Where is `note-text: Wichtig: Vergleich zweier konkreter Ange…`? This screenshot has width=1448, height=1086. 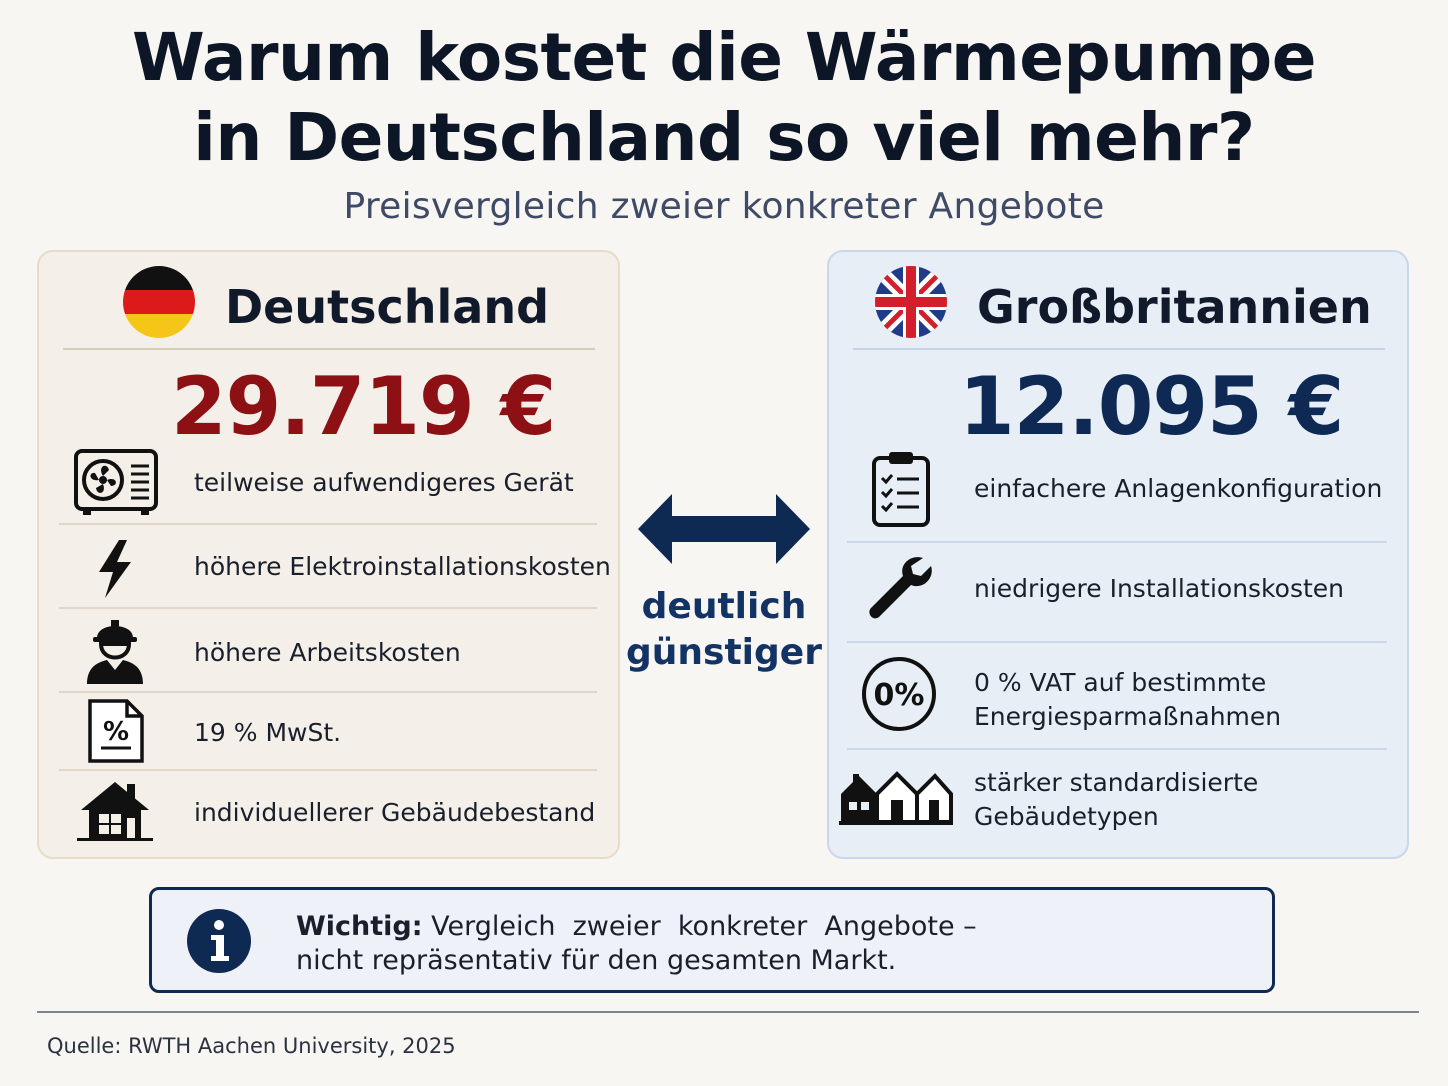 note-text: Wichtig: Vergleich zweier konkreter Ange… is located at coordinates (656, 944).